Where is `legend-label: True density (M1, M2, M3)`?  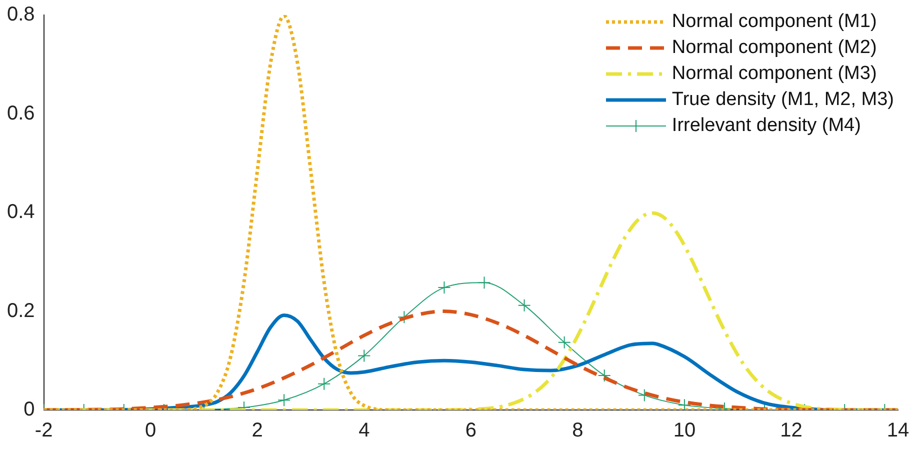 legend-label: True density (M1, M2, M3) is located at coordinates (783, 100).